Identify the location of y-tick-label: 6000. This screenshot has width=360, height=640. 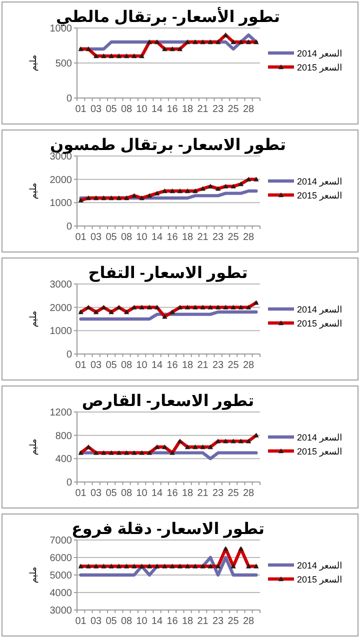
(61, 558).